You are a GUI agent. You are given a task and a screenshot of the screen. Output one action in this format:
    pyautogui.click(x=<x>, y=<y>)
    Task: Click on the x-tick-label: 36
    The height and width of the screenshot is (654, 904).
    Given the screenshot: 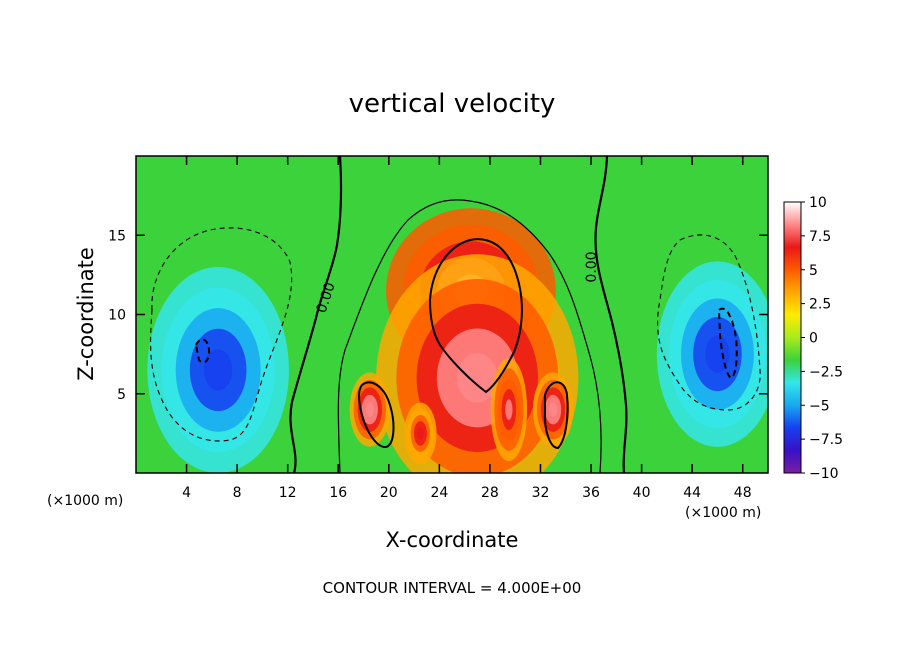 What is the action you would take?
    pyautogui.click(x=591, y=493)
    